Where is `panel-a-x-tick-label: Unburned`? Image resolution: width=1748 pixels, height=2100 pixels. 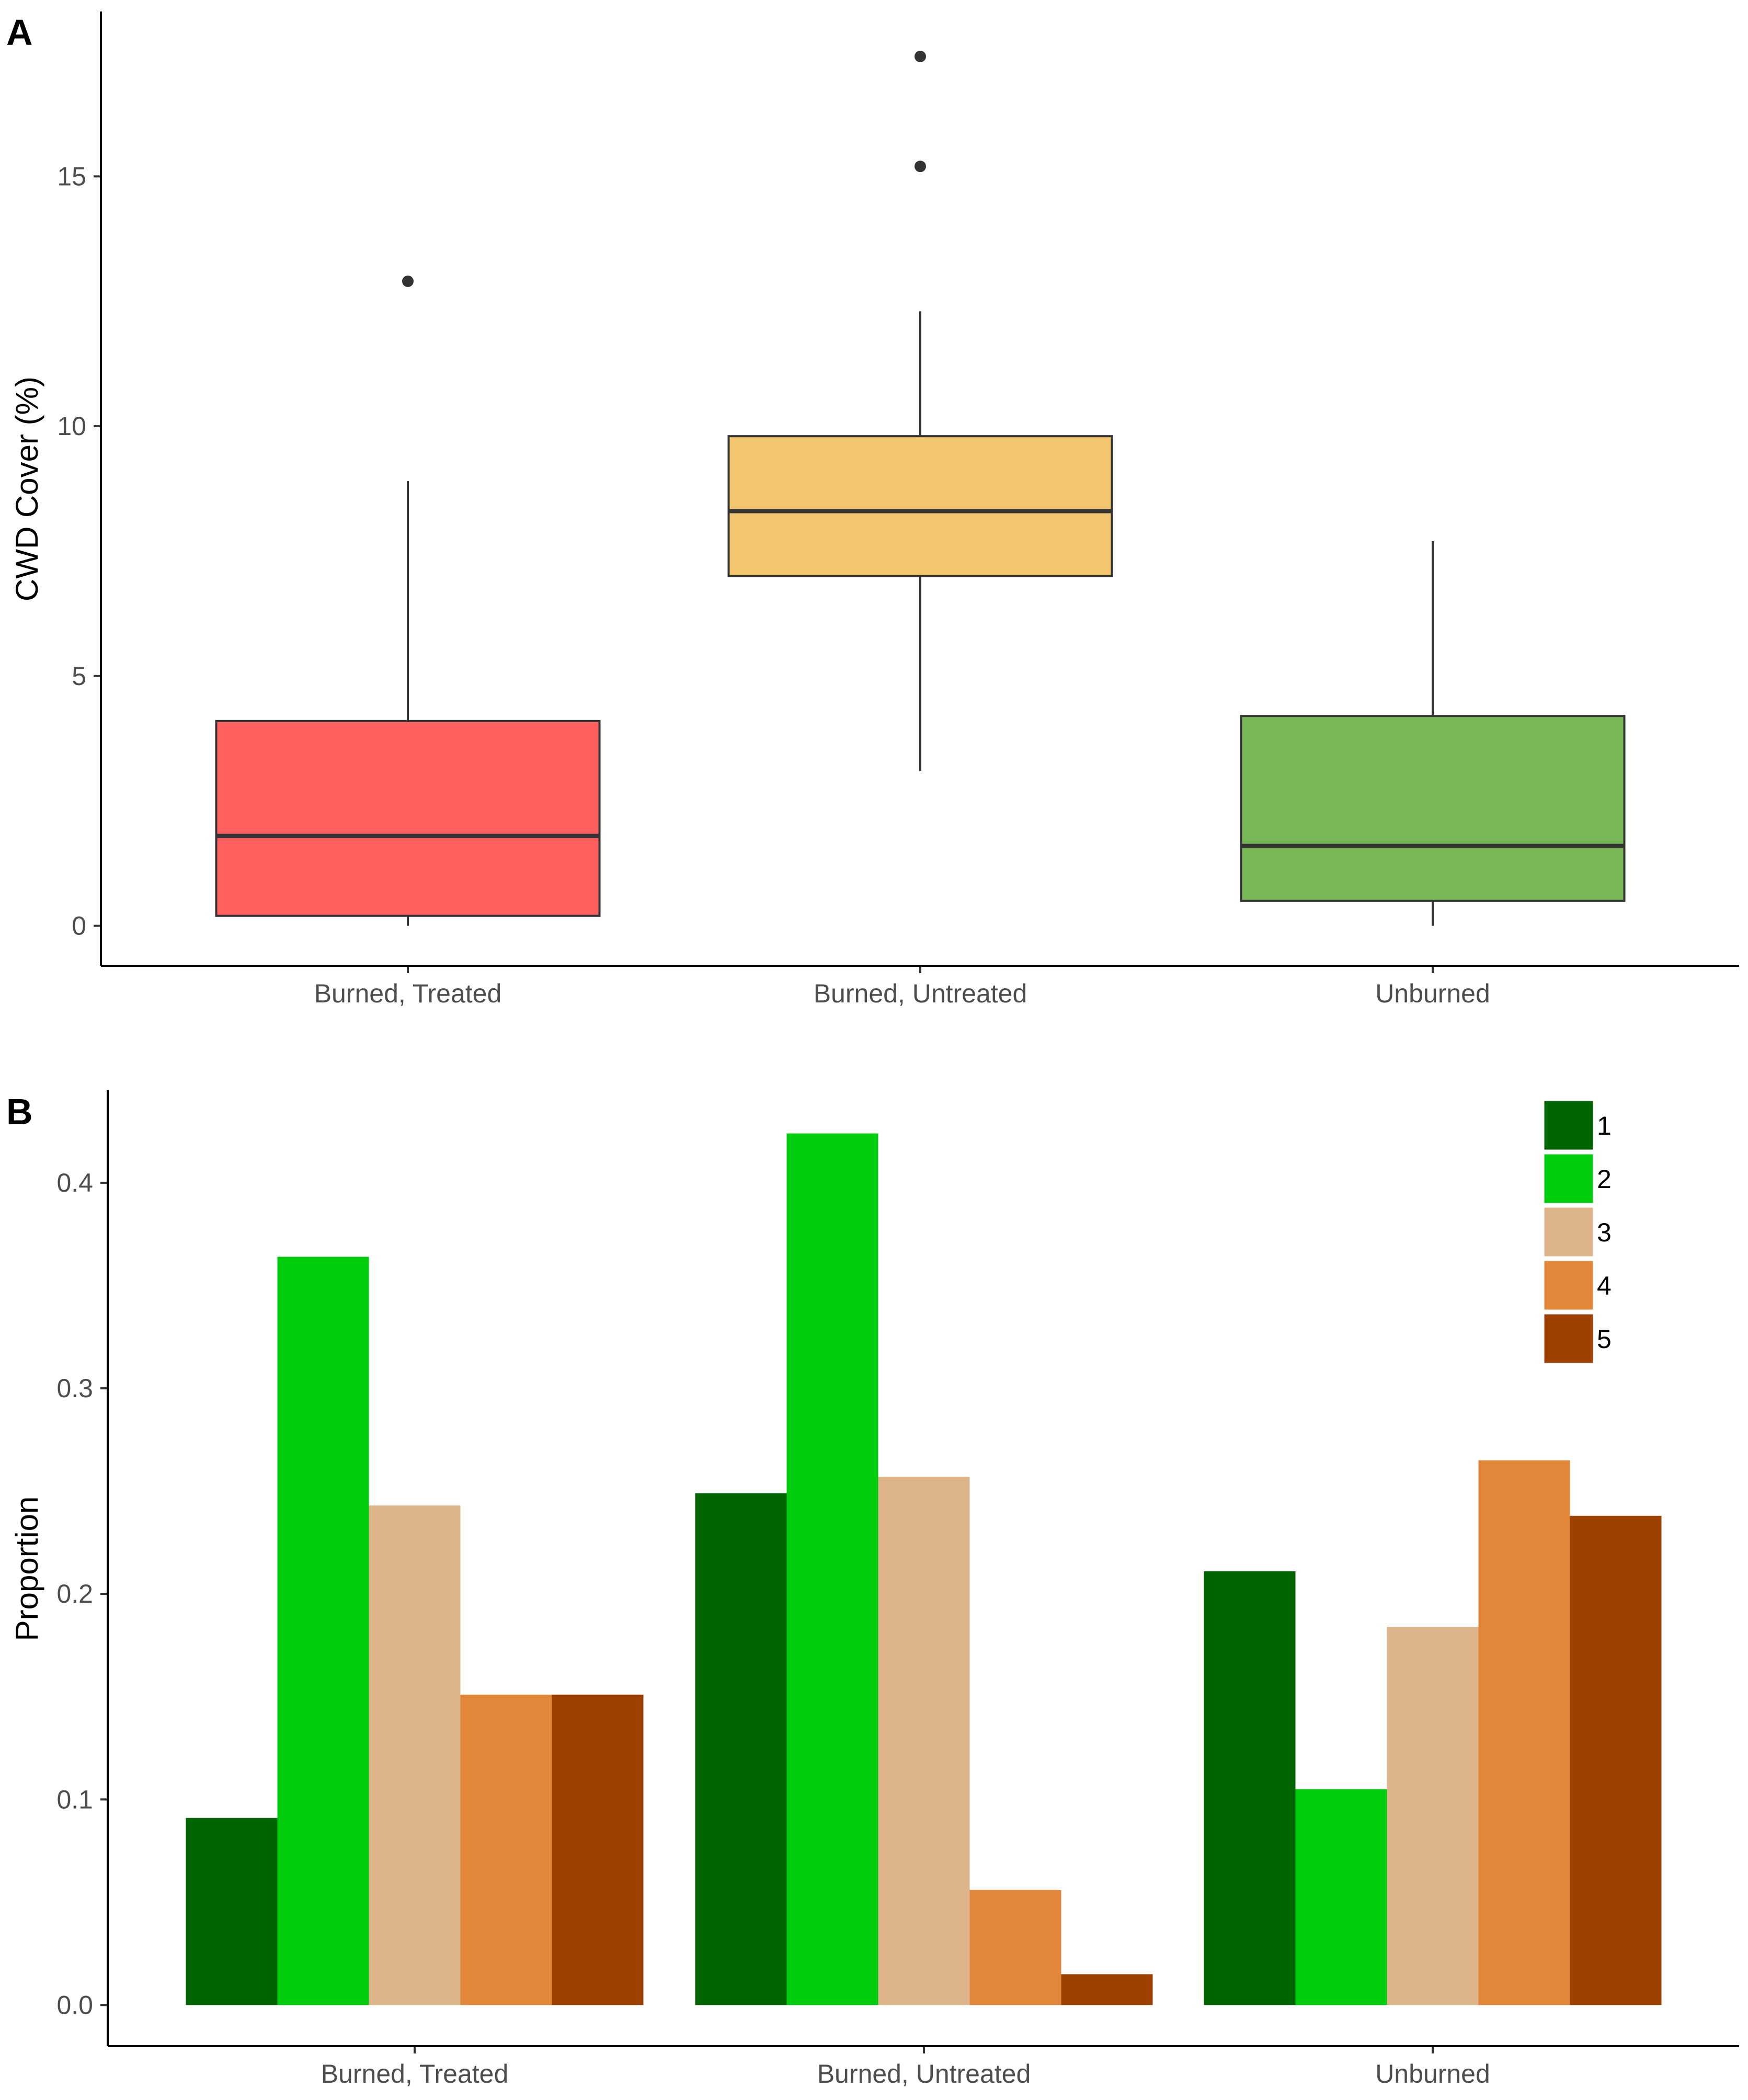 panel-a-x-tick-label: Unburned is located at coordinates (1432, 993).